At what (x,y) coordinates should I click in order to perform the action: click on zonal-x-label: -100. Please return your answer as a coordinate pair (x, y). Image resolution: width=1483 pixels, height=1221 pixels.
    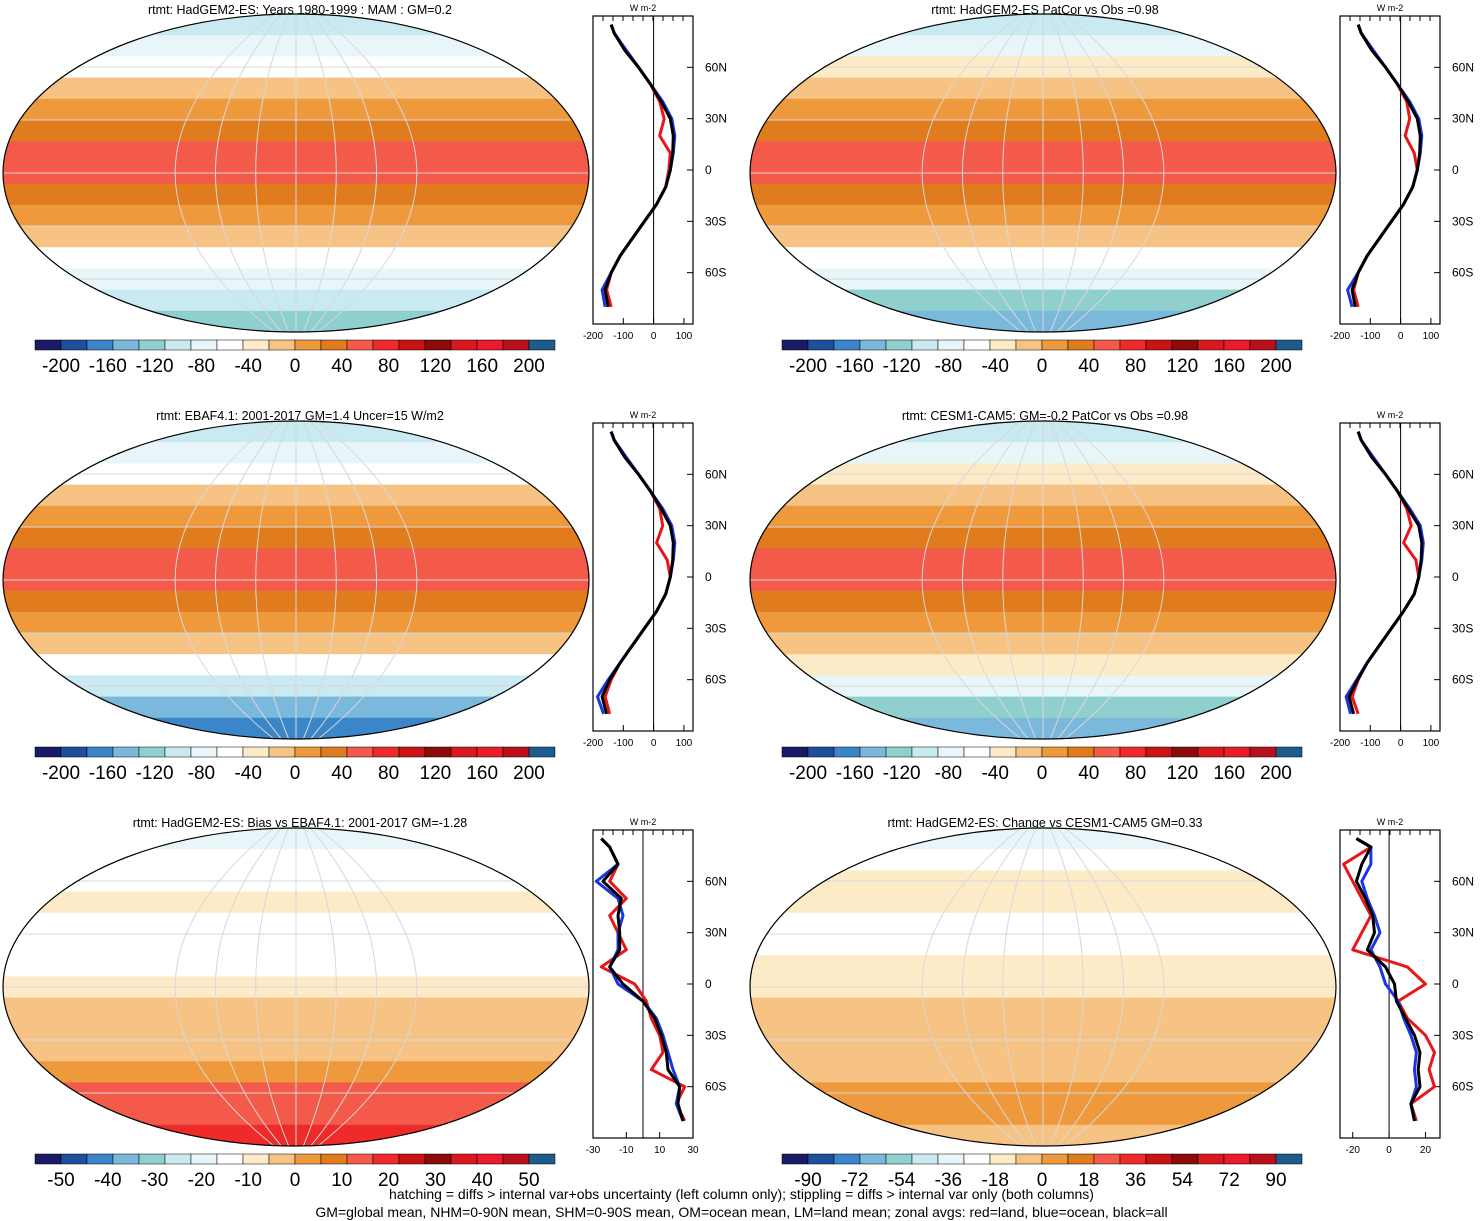
    Looking at the image, I should click on (1370, 743).